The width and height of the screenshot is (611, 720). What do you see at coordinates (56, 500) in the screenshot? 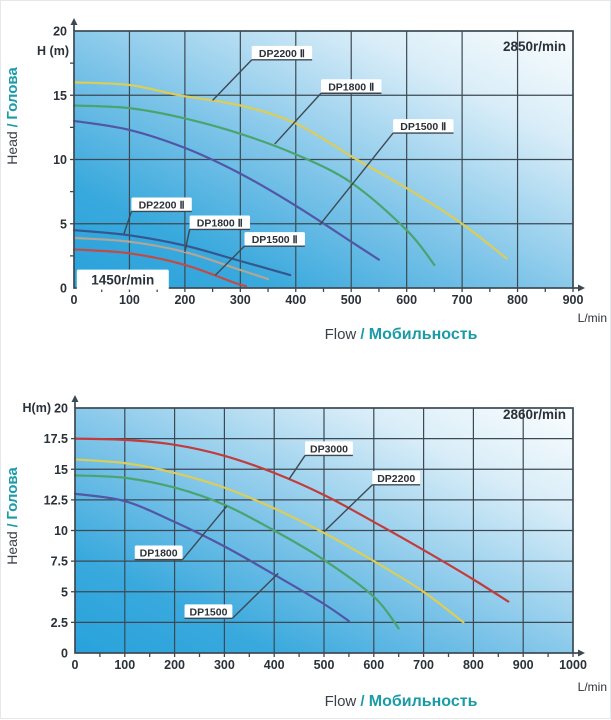
I see `y-tick-label: 12.5` at bounding box center [56, 500].